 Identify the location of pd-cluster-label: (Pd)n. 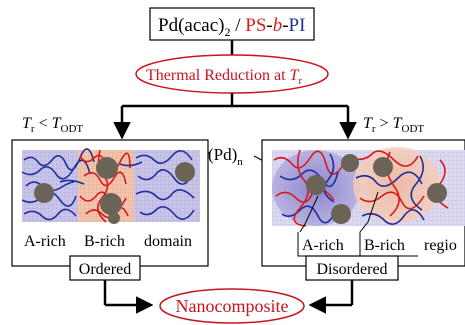
(225, 156).